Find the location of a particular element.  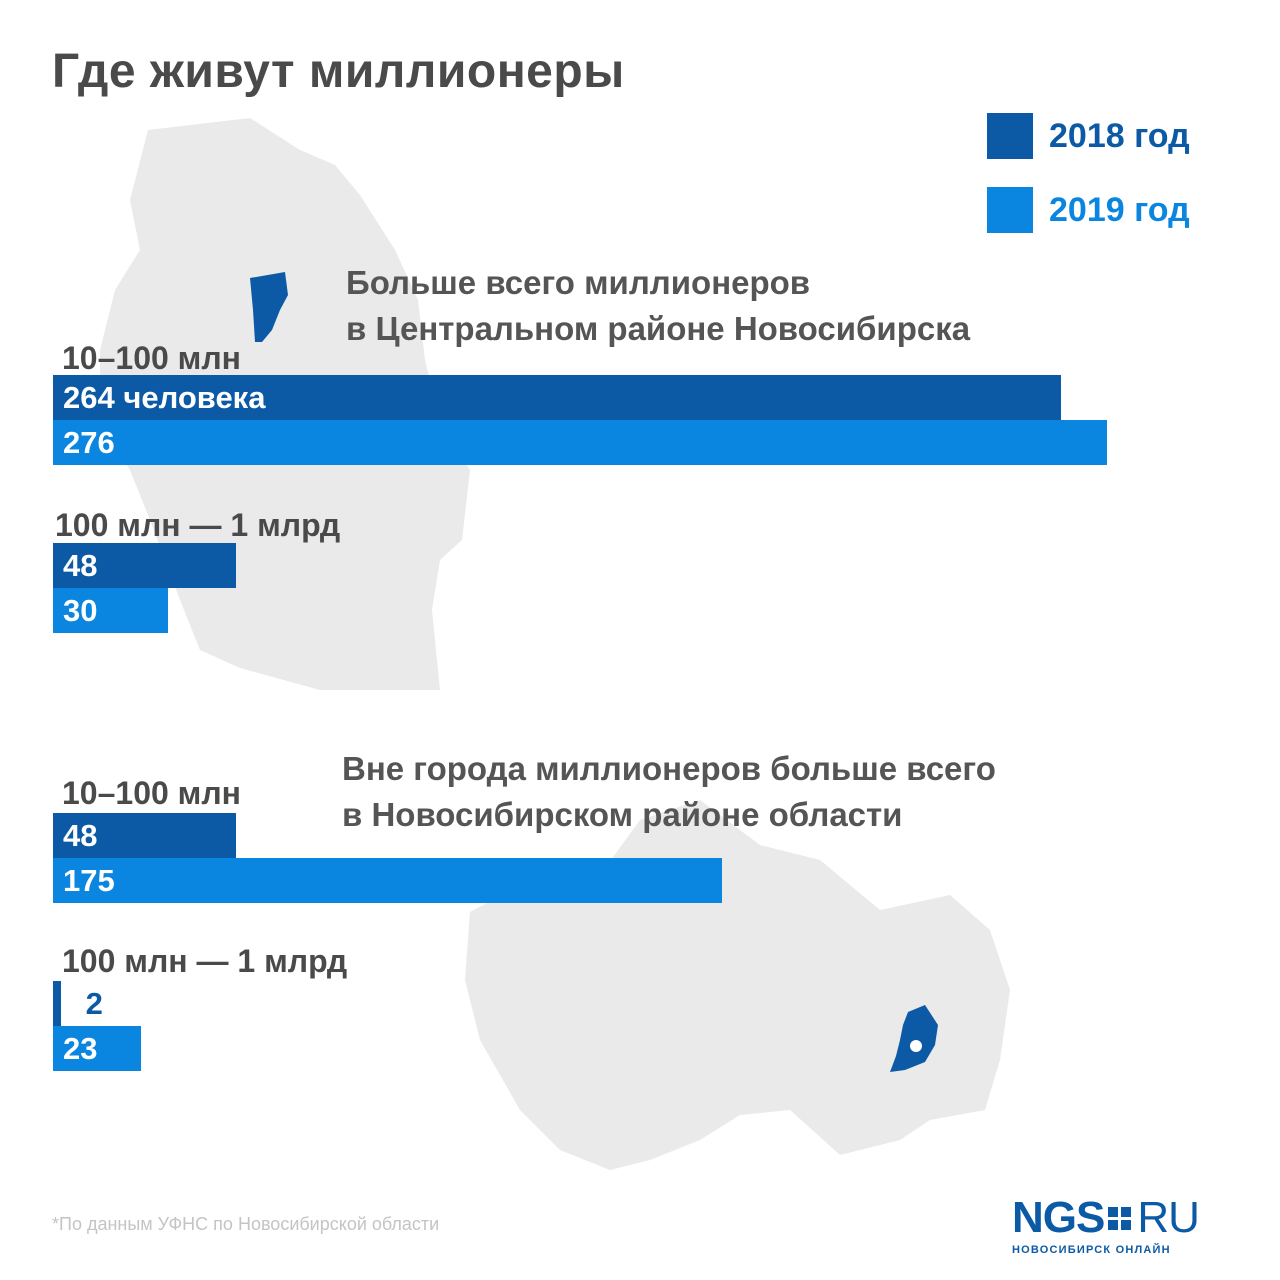

bar-0-0-2019 is located at coordinates (580, 442).